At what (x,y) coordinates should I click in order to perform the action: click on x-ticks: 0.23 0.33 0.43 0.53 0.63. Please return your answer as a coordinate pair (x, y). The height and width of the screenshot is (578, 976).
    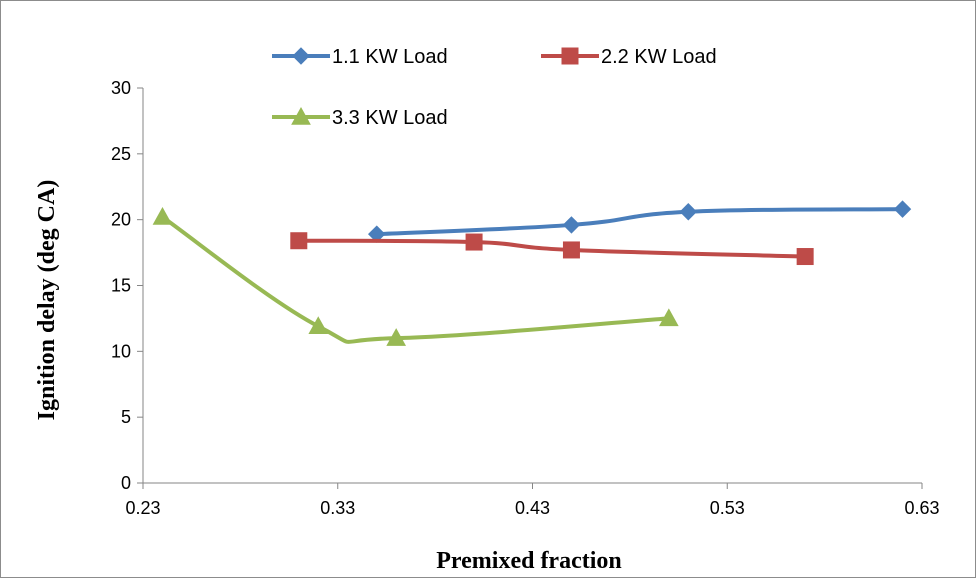
    Looking at the image, I should click on (532, 500).